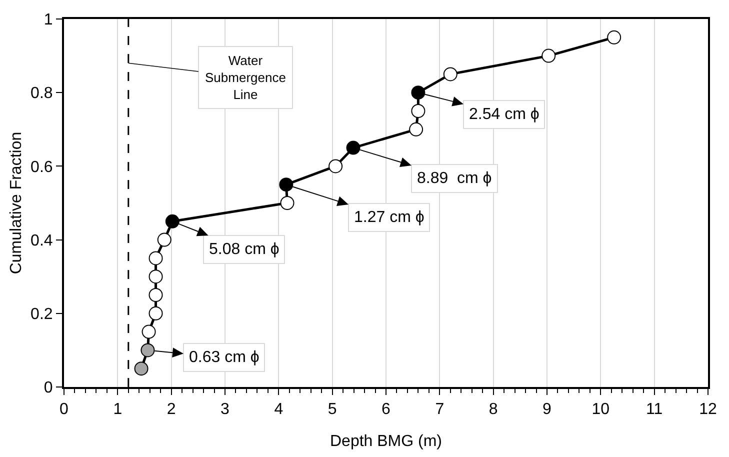  I want to click on x-axis-title: Depth BMG (m), so click(386, 441).